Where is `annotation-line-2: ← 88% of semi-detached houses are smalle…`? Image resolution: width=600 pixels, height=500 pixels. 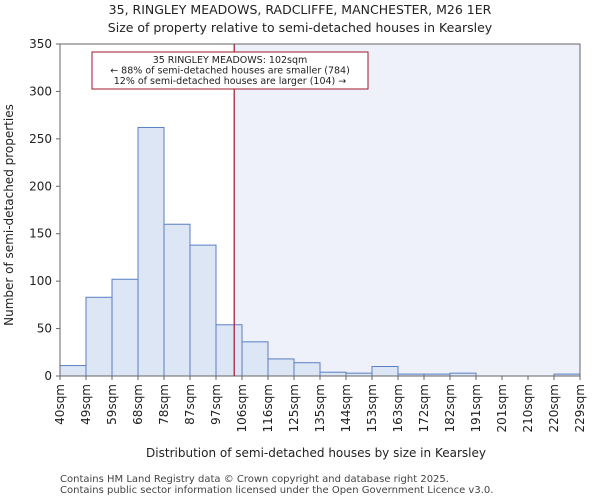
annotation-line-2: ← 88% of semi-detached houses are smalle… is located at coordinates (230, 71).